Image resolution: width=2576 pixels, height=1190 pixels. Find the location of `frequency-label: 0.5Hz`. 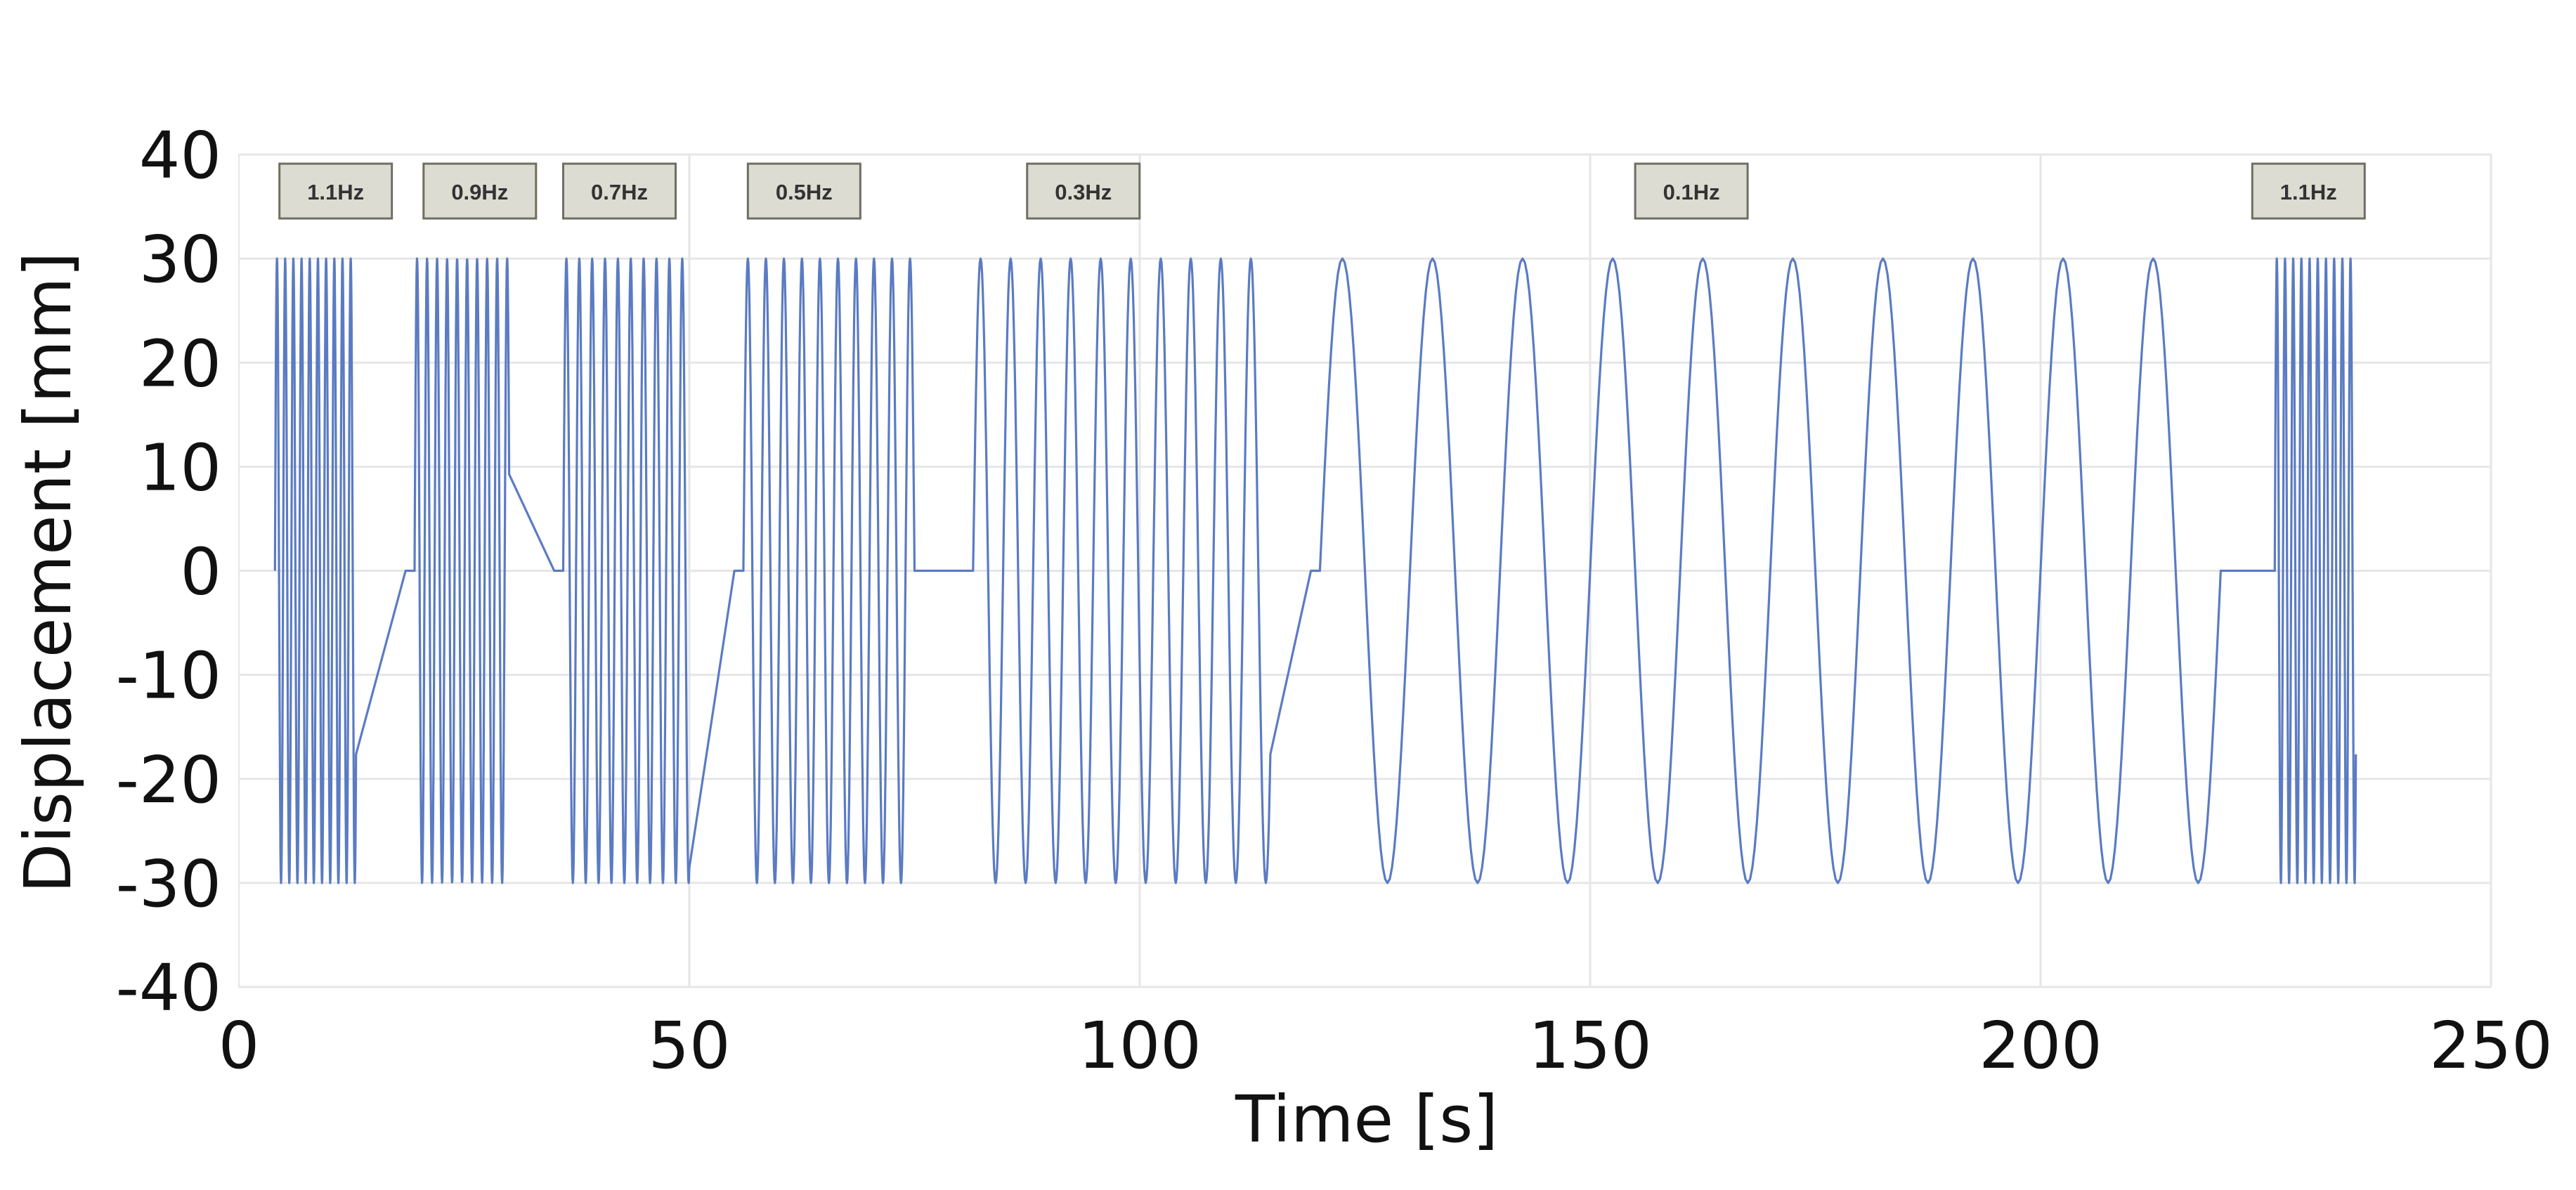

frequency-label: 0.5Hz is located at coordinates (804, 192).